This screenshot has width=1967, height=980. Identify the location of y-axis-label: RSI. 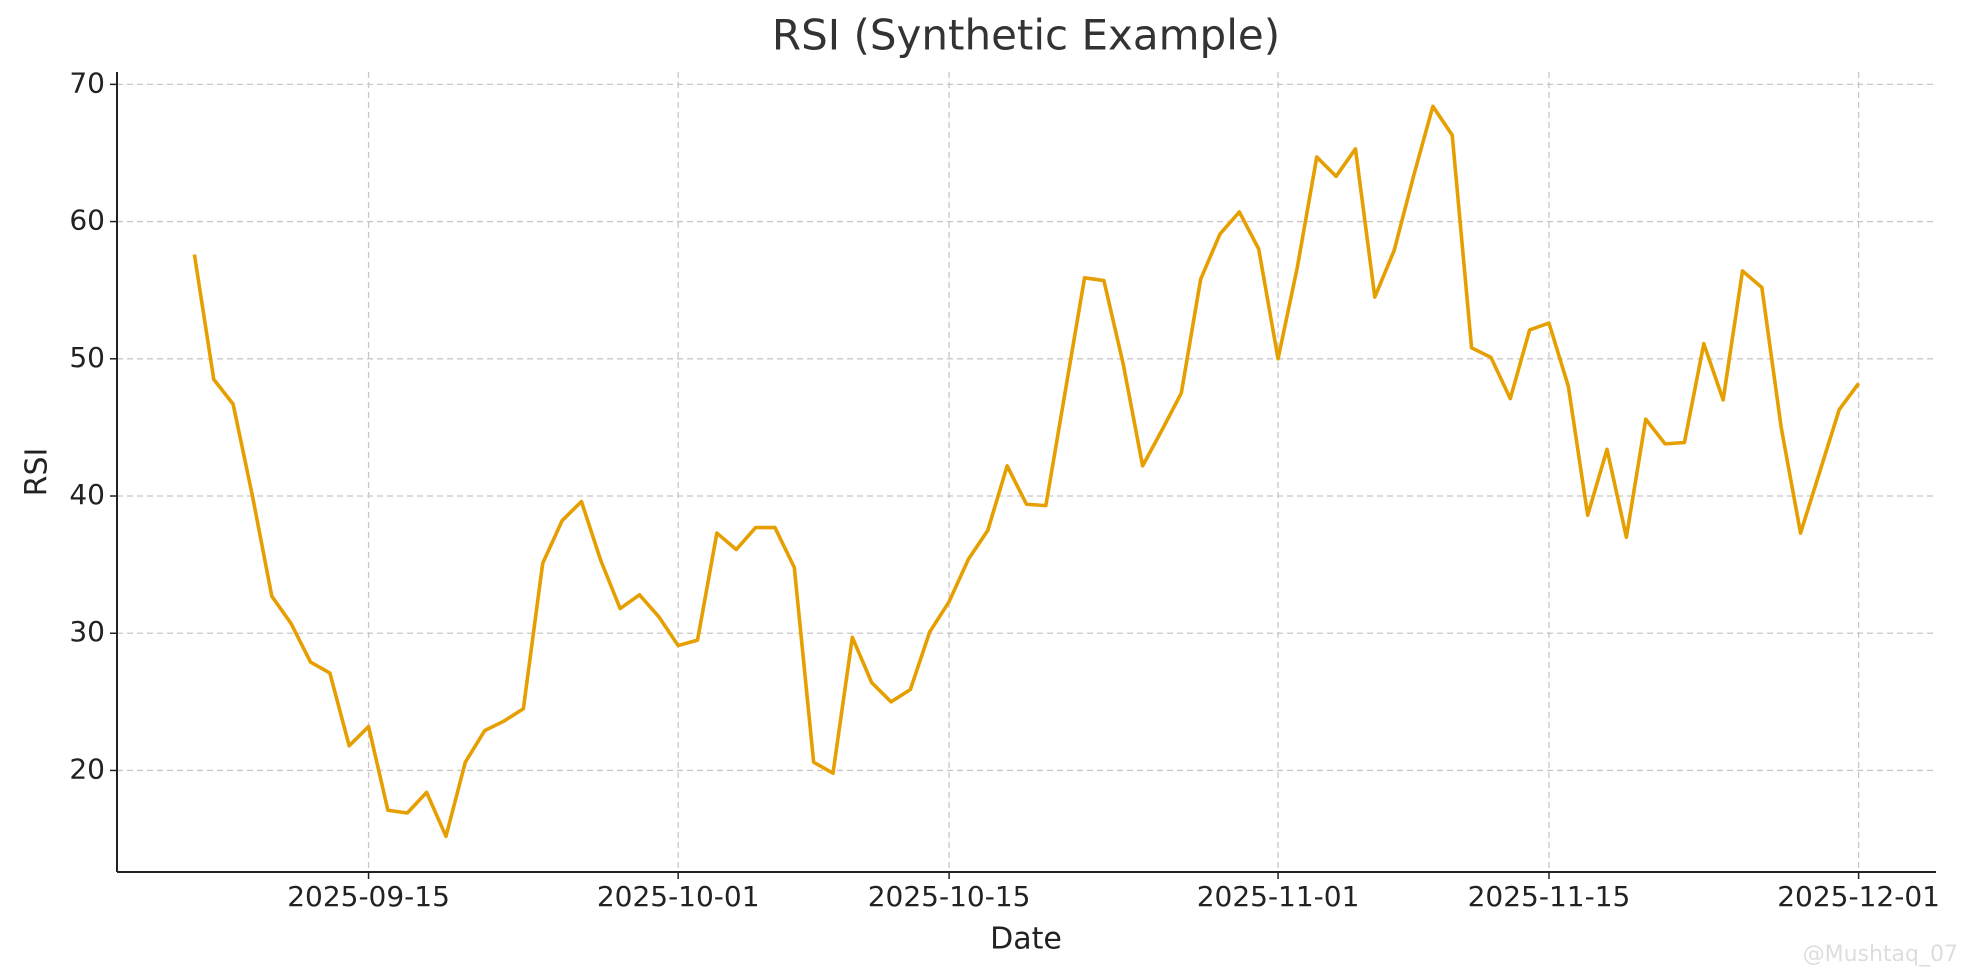
(37, 472).